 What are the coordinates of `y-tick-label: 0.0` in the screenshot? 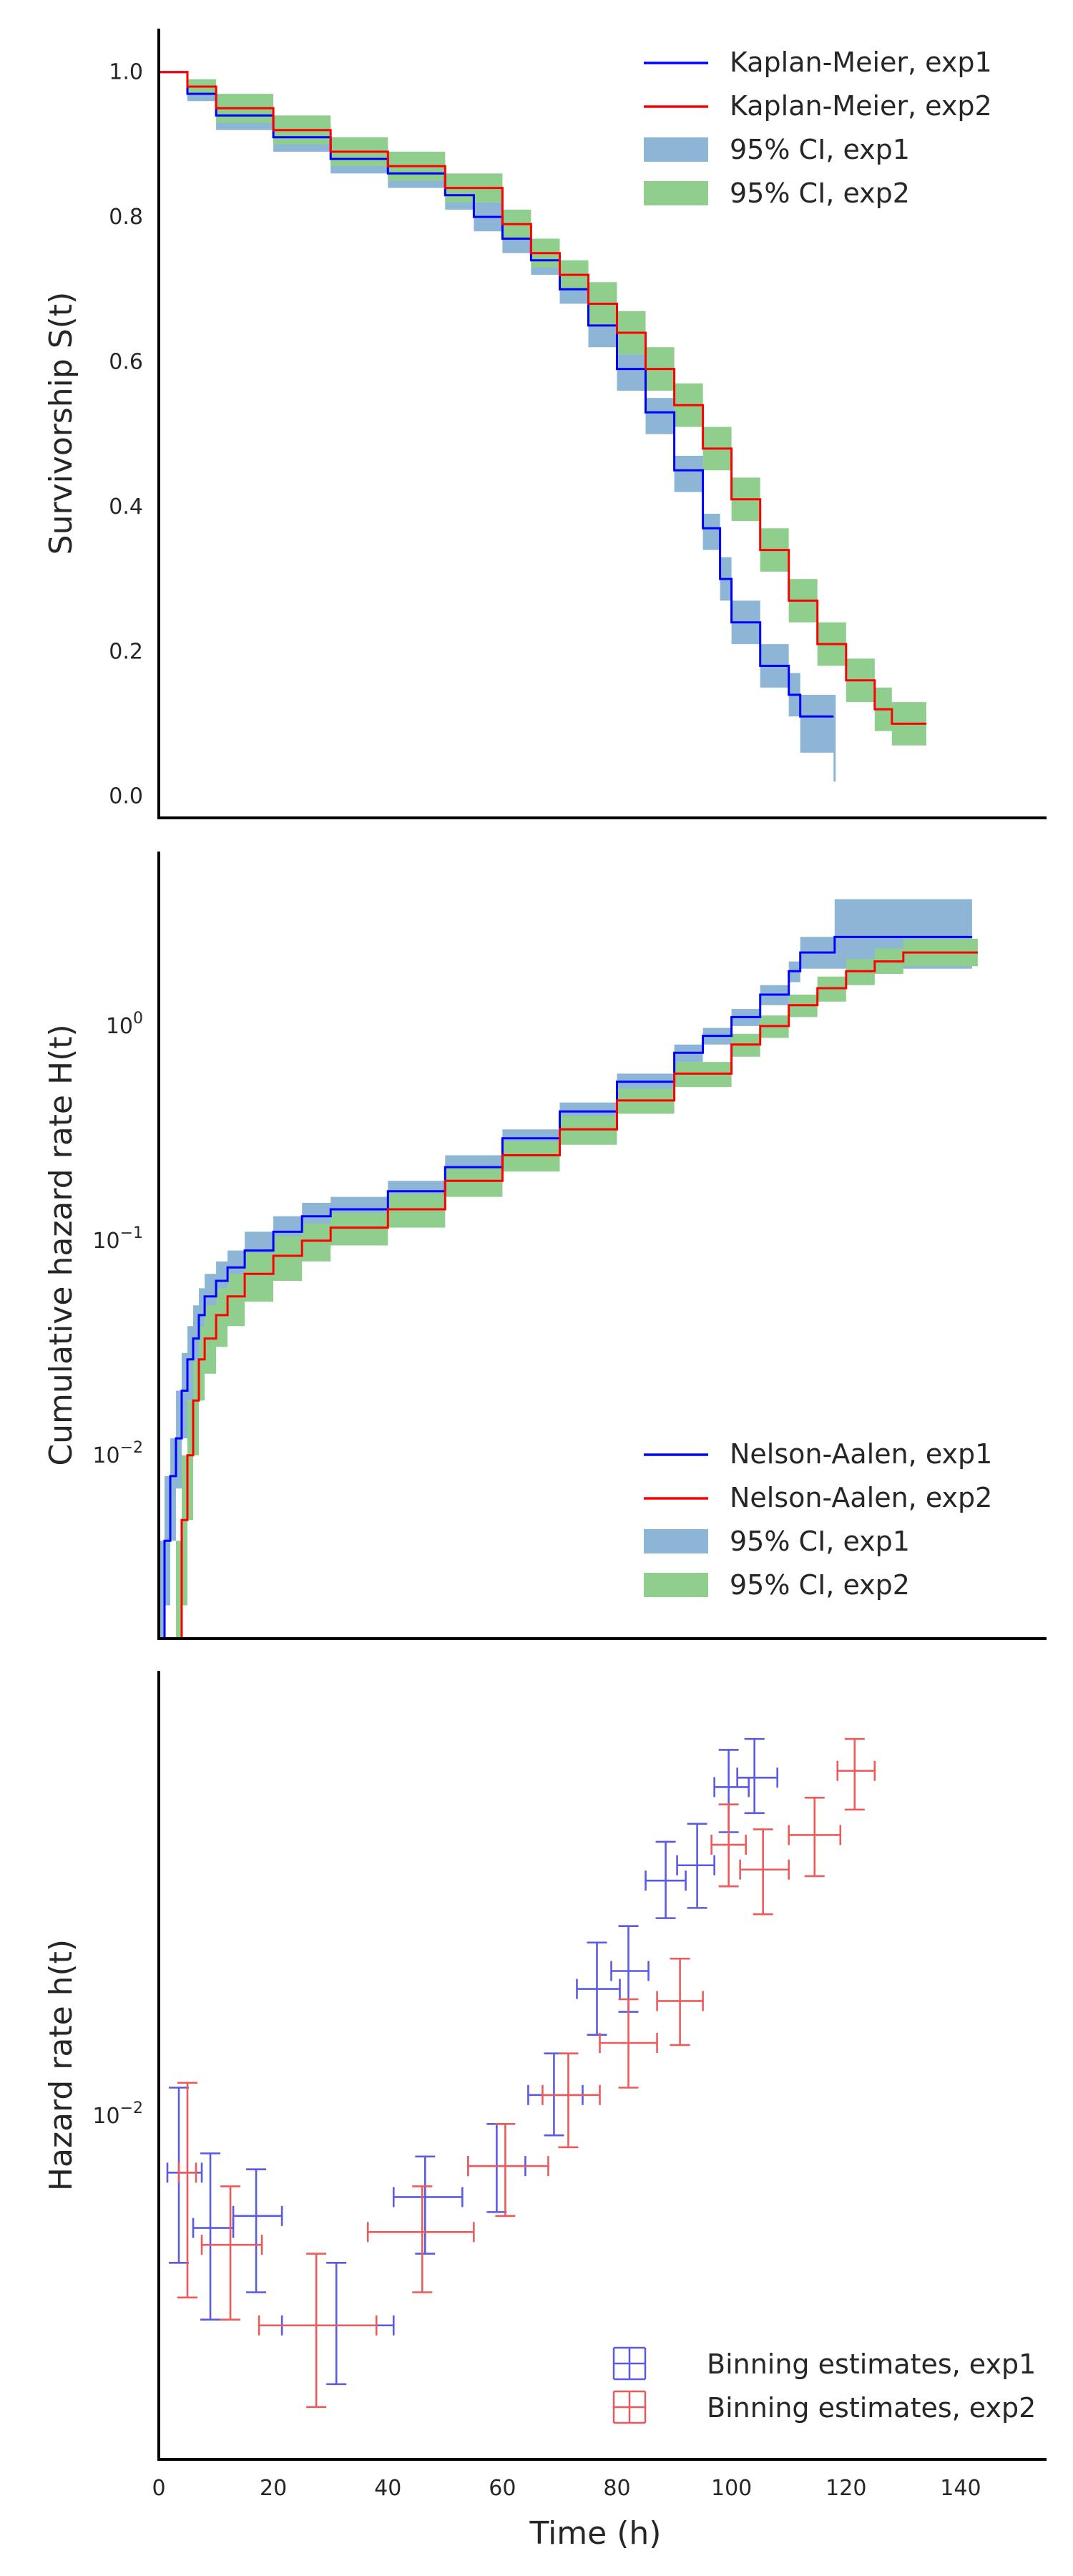 It's located at (126, 796).